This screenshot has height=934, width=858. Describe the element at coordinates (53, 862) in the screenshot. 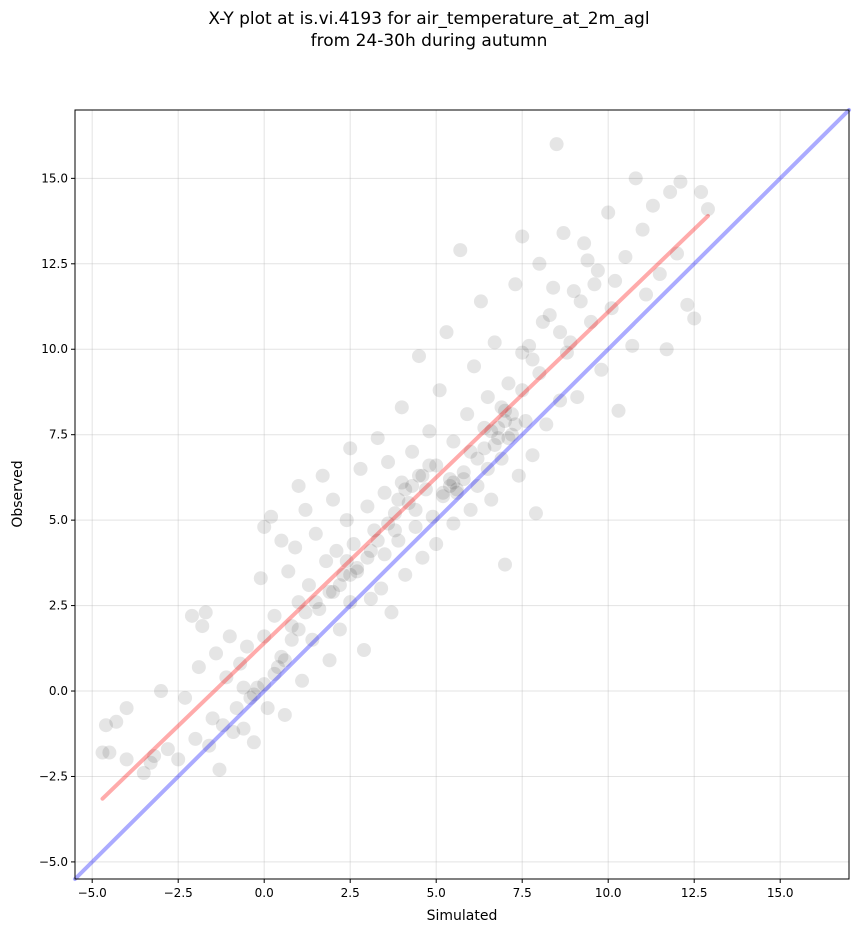

I see `y-tick-label: −5.0` at that location.